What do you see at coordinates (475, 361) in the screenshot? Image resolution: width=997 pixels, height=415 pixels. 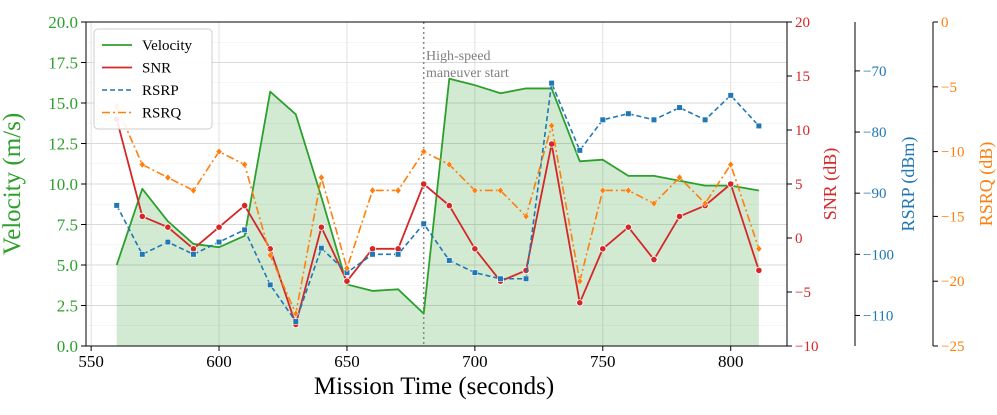 I see `x-tick-label: 700` at bounding box center [475, 361].